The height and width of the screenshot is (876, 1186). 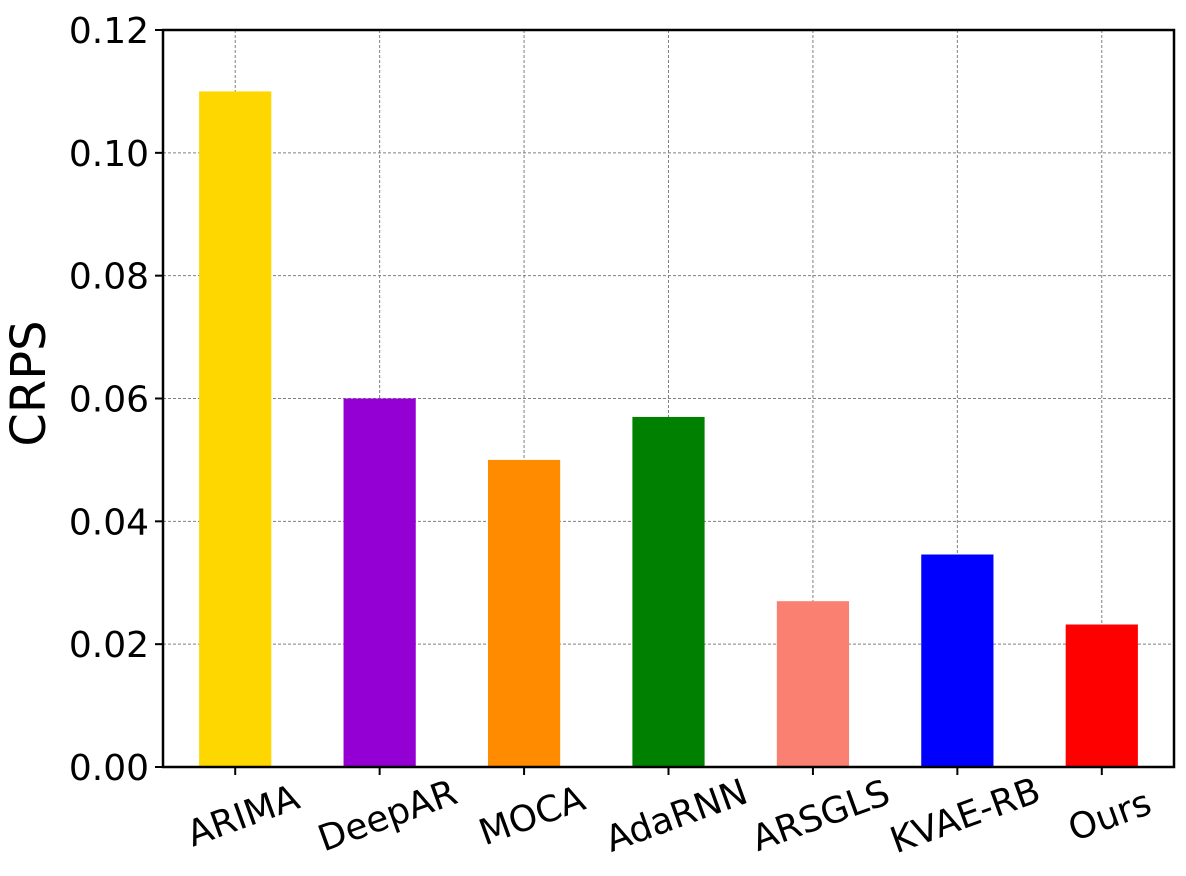 I want to click on x-tick-label: DeepAR, so click(x=388, y=816).